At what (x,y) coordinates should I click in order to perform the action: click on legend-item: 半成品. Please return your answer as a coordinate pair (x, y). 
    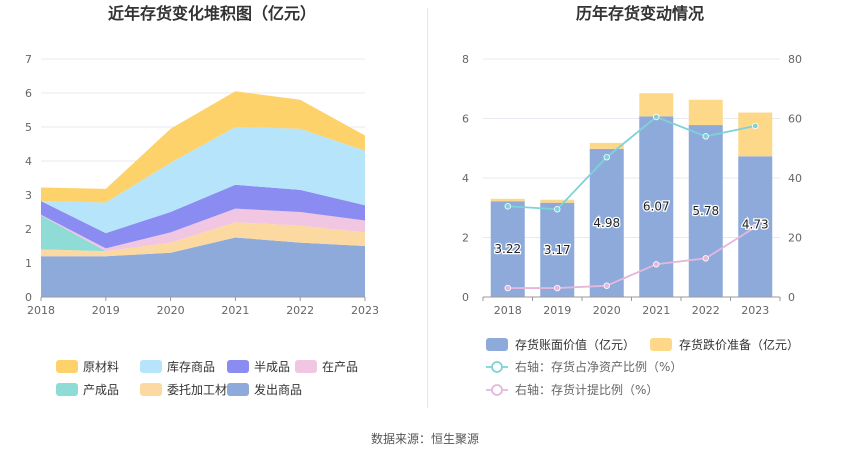
    Looking at the image, I should click on (258, 367).